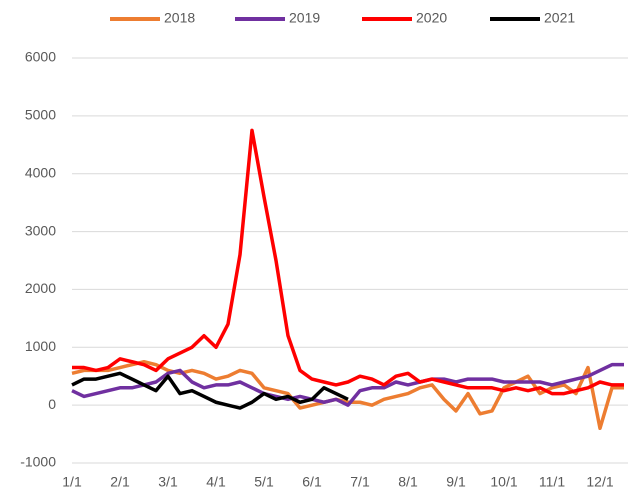 The height and width of the screenshot is (500, 640). I want to click on y-tick-label: -1000, so click(38, 462).